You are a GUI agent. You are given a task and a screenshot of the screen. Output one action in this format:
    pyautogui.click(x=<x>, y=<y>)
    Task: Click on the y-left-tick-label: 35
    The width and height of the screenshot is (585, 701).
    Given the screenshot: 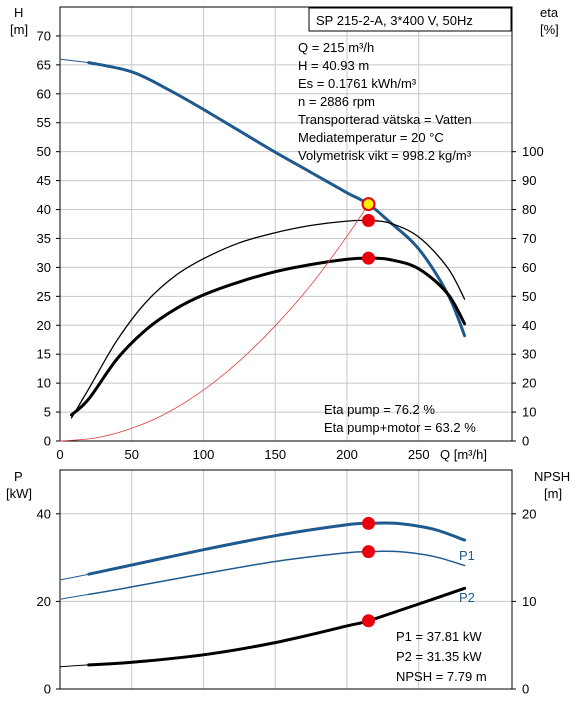 What is the action you would take?
    pyautogui.click(x=44, y=238)
    